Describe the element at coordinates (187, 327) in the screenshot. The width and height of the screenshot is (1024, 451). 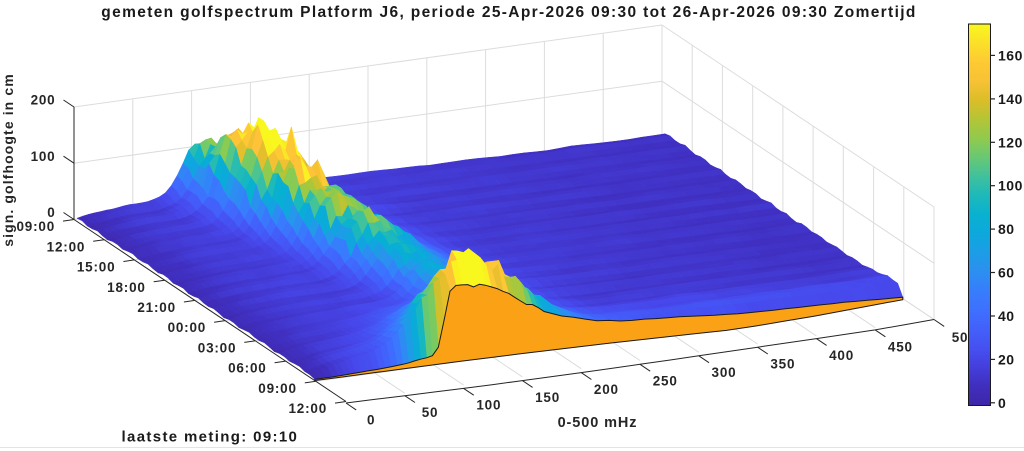
I see `svg-text: 00:00` at that location.